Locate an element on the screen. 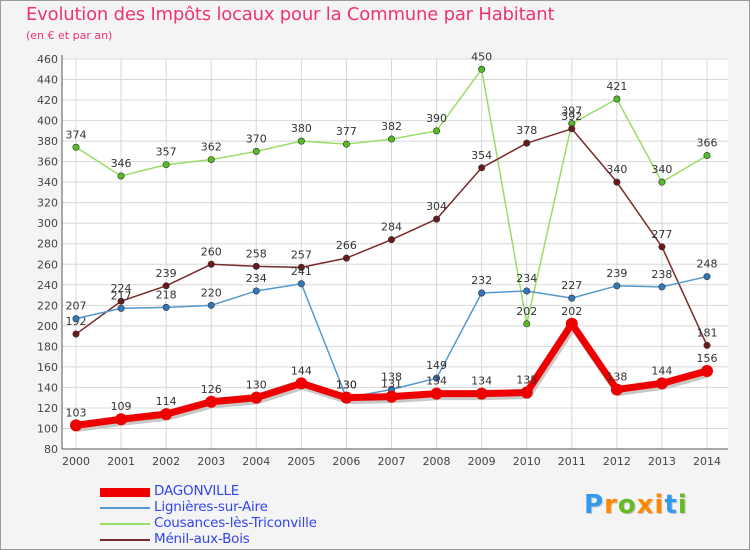 The height and width of the screenshot is (550, 750). data-label: 149 is located at coordinates (436, 365).